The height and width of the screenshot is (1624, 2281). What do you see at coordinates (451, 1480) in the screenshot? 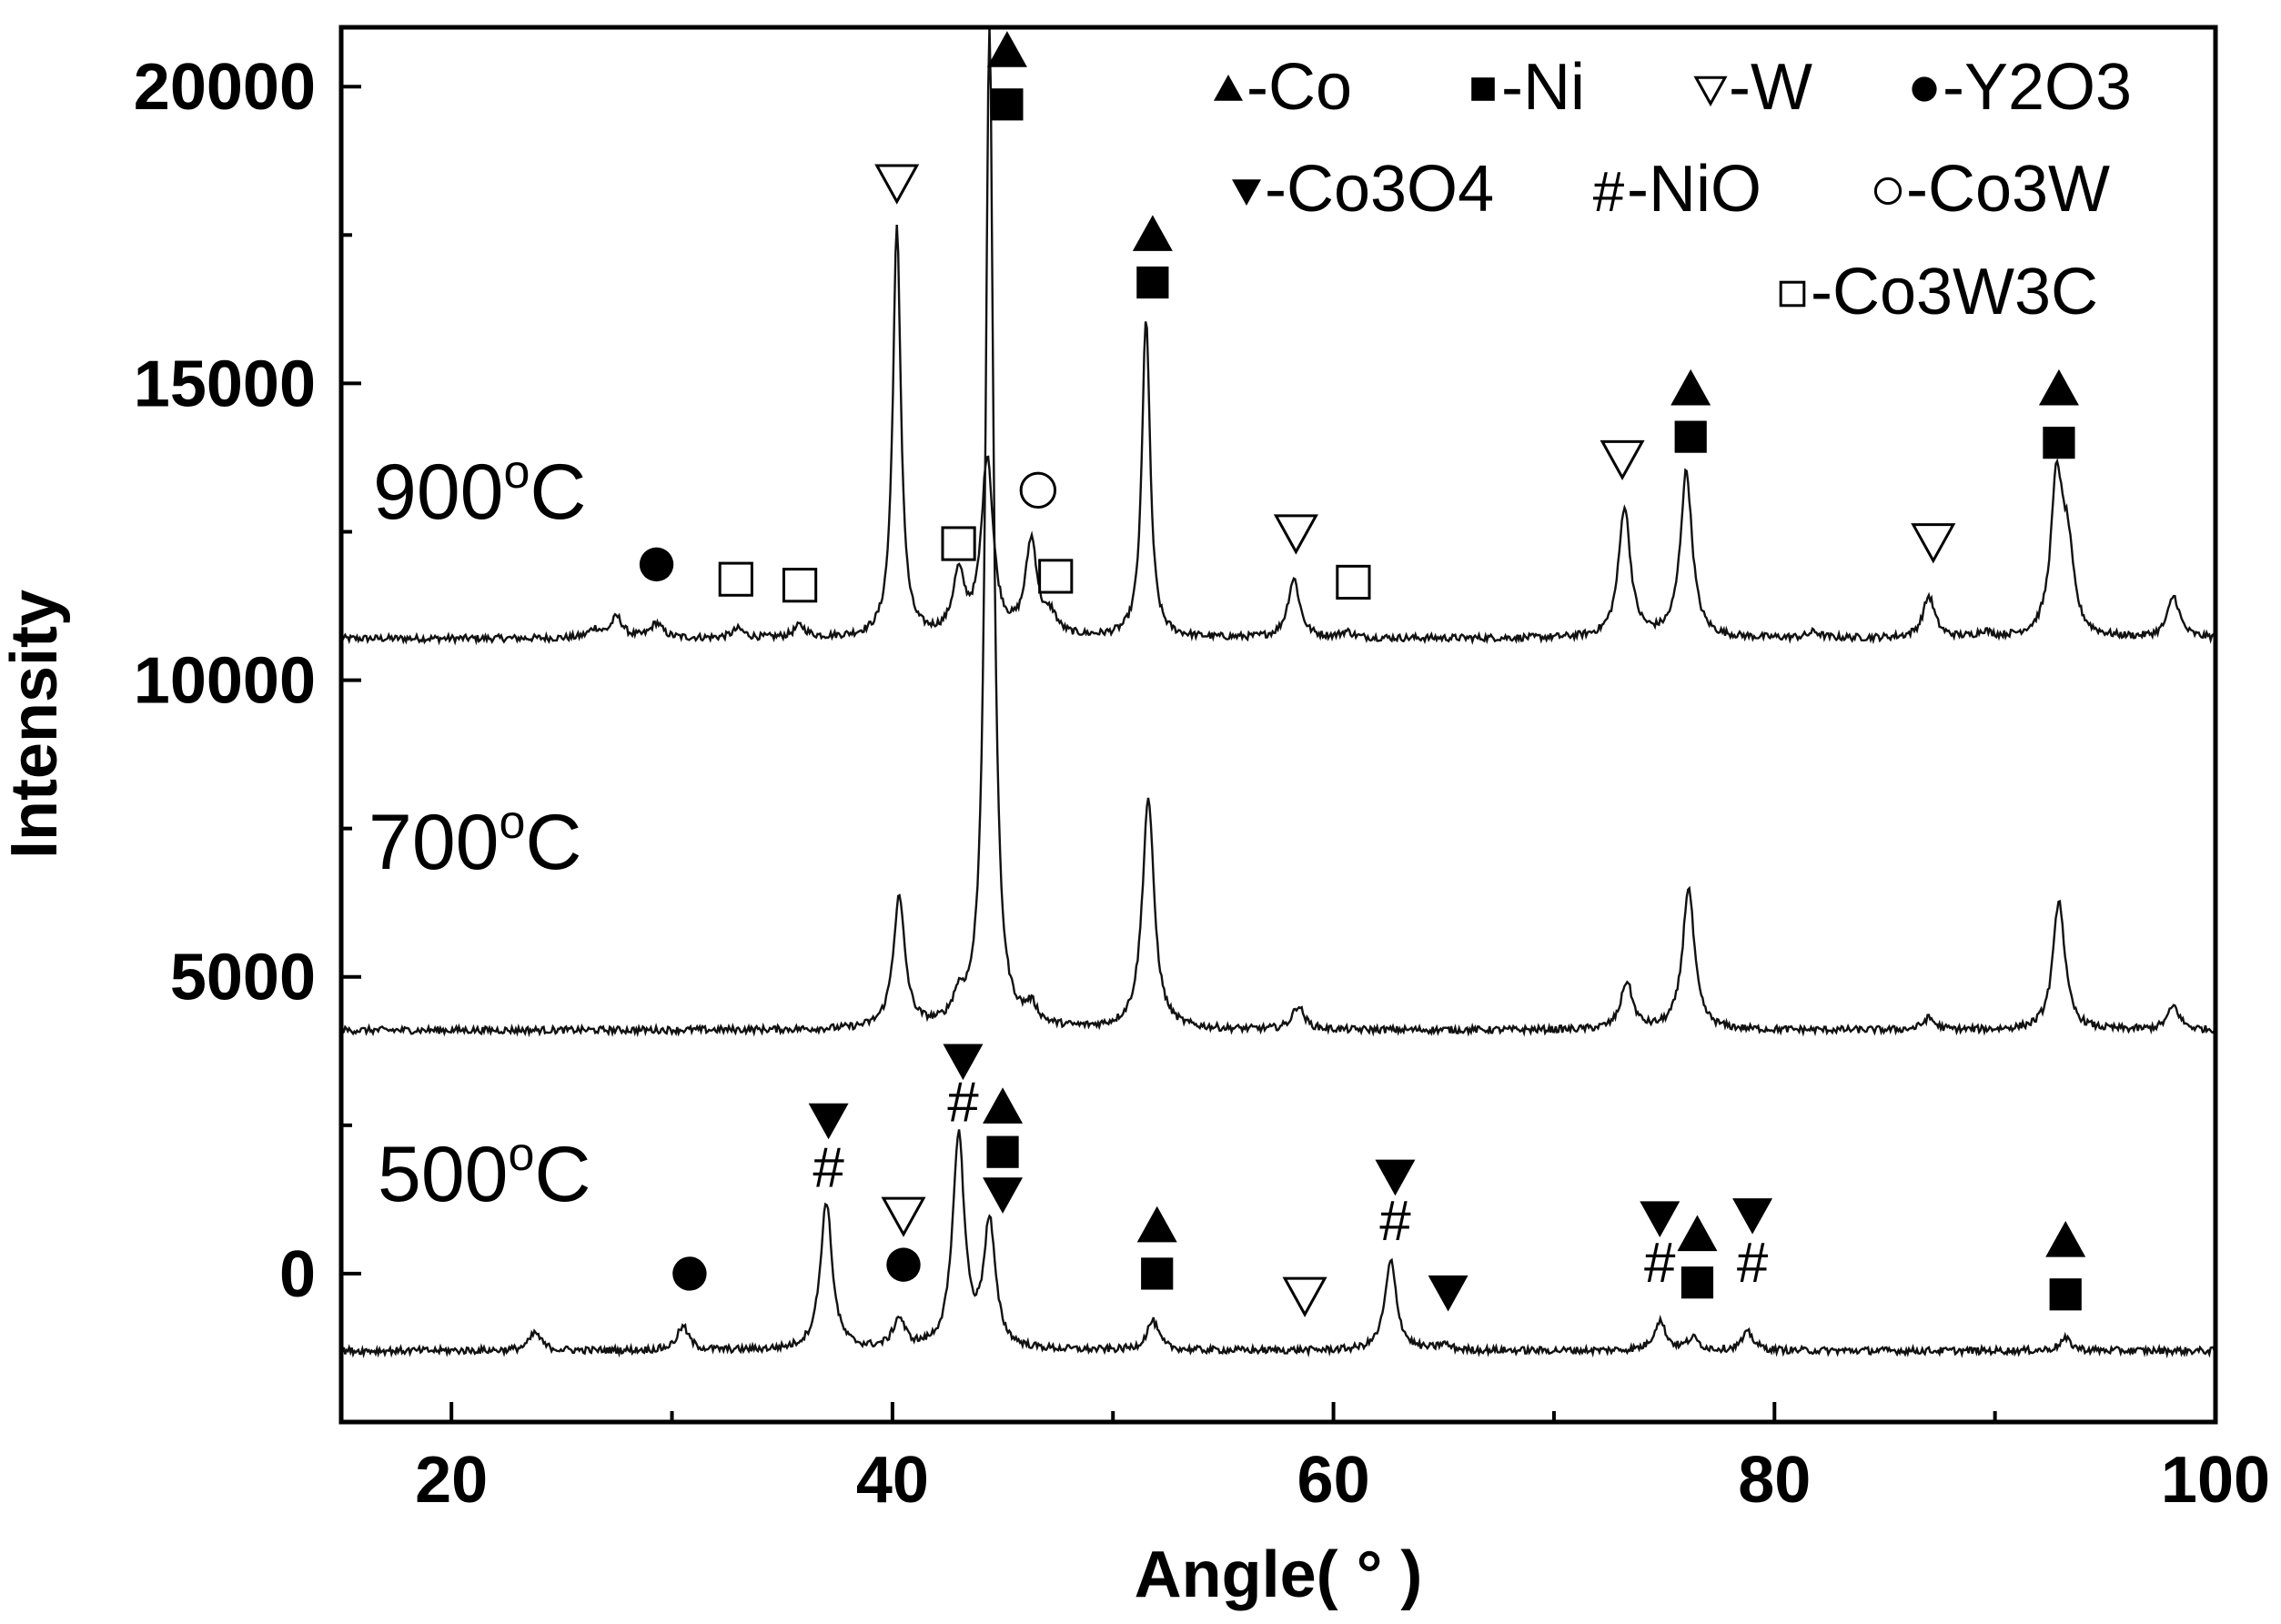
I see `x-tick-label: 20` at bounding box center [451, 1480].